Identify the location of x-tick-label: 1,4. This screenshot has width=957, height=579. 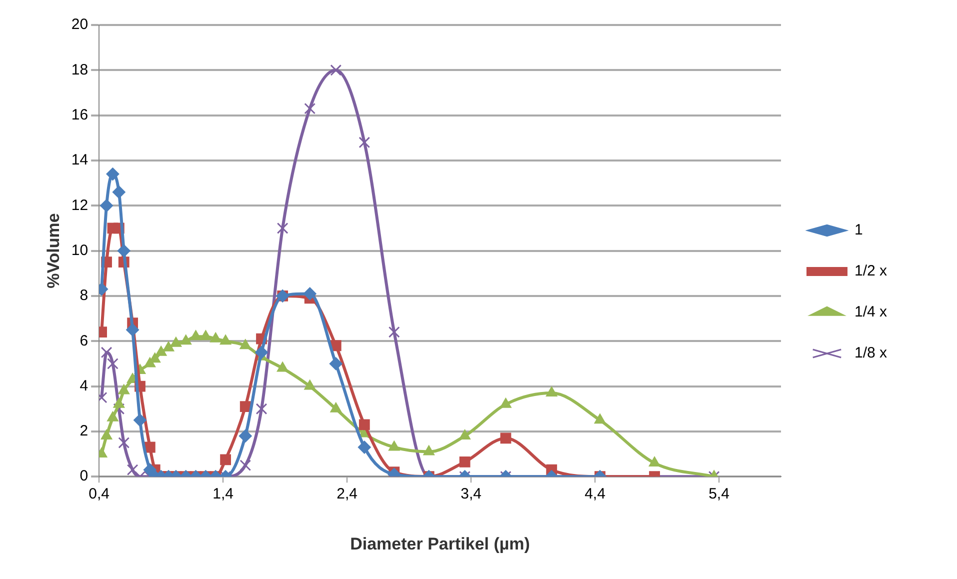
(223, 494).